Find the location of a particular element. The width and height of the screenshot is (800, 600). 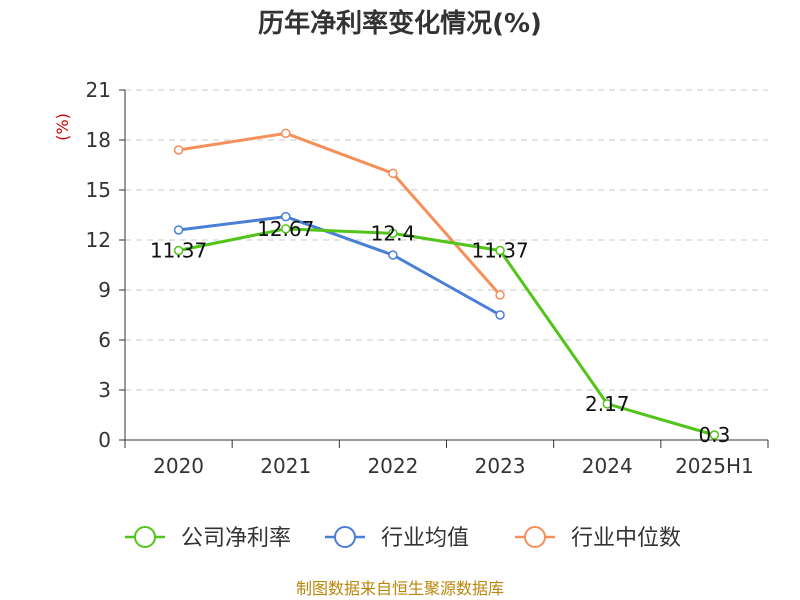

legend: 公司净利率 行业均值 行业中位数 is located at coordinates (403, 538).